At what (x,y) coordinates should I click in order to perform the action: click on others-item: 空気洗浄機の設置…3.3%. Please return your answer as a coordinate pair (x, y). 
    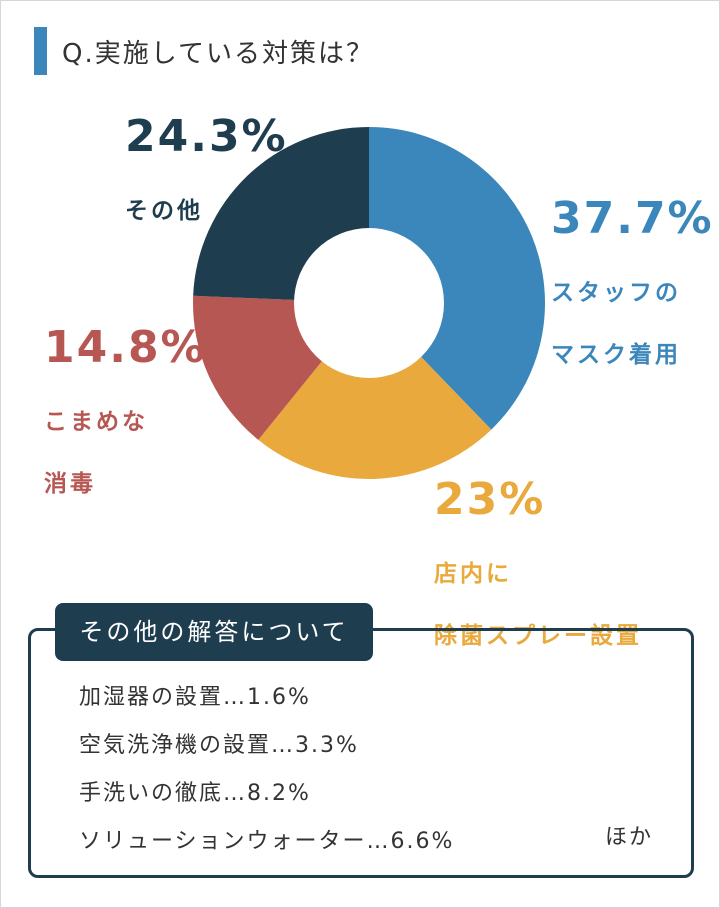
    Looking at the image, I should click on (219, 745).